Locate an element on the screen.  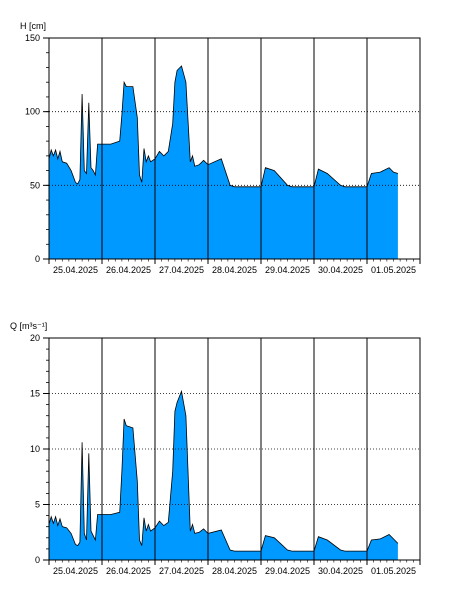
y-axis-label: H [cm] is located at coordinates (33, 26).